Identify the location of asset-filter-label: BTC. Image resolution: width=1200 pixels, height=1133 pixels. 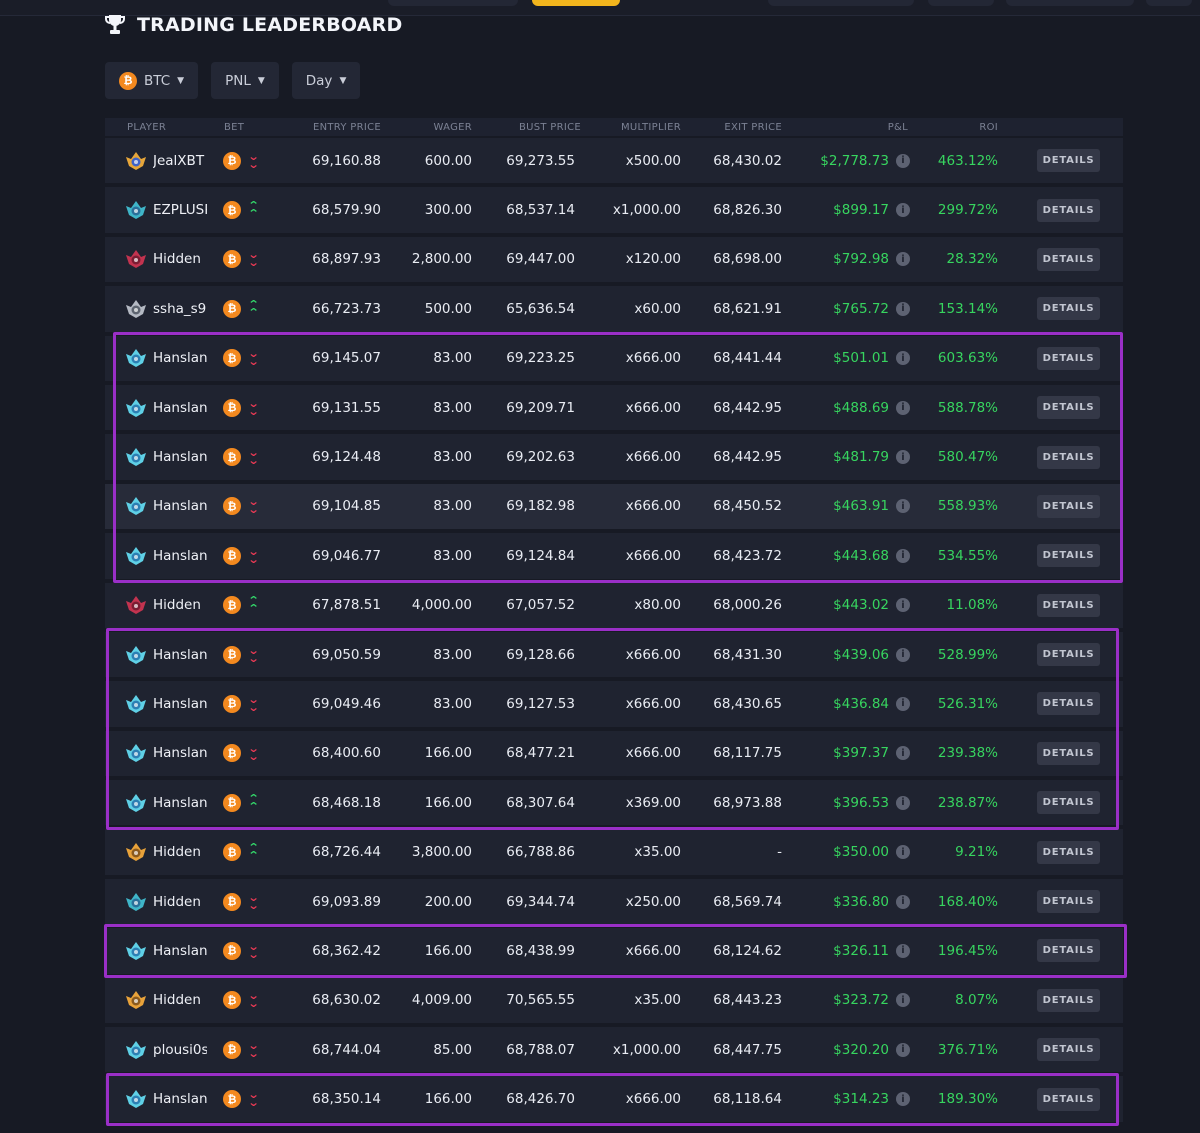
(157, 80).